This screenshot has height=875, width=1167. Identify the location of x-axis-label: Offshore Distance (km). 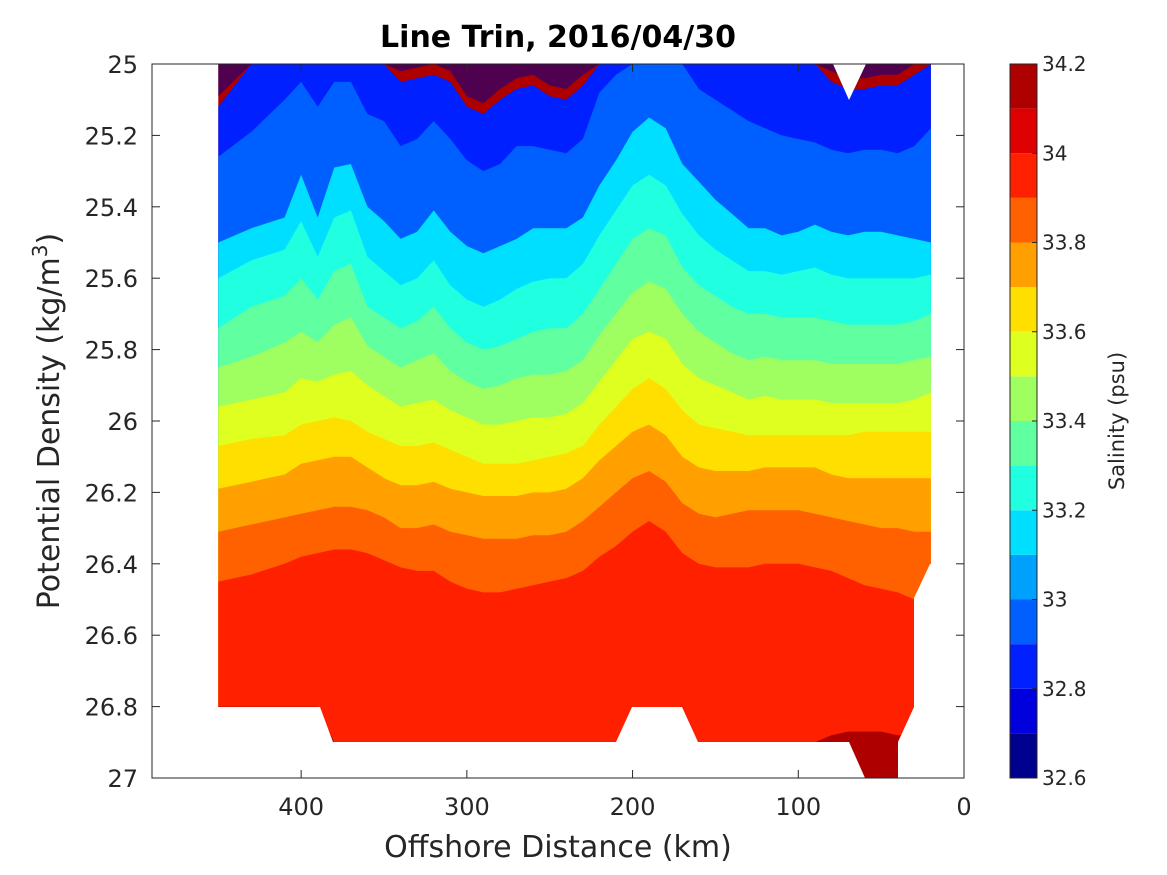
(558, 847).